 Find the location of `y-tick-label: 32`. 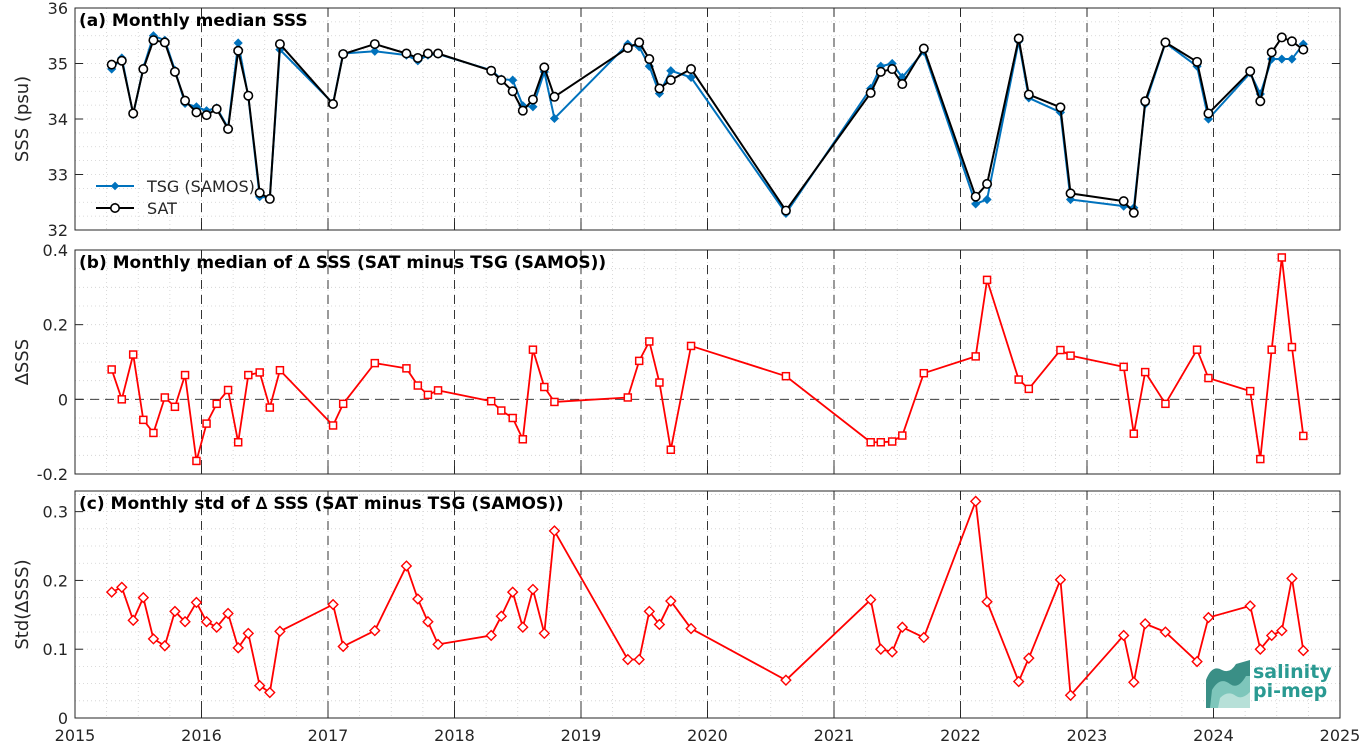

y-tick-label: 32 is located at coordinates (58, 230).